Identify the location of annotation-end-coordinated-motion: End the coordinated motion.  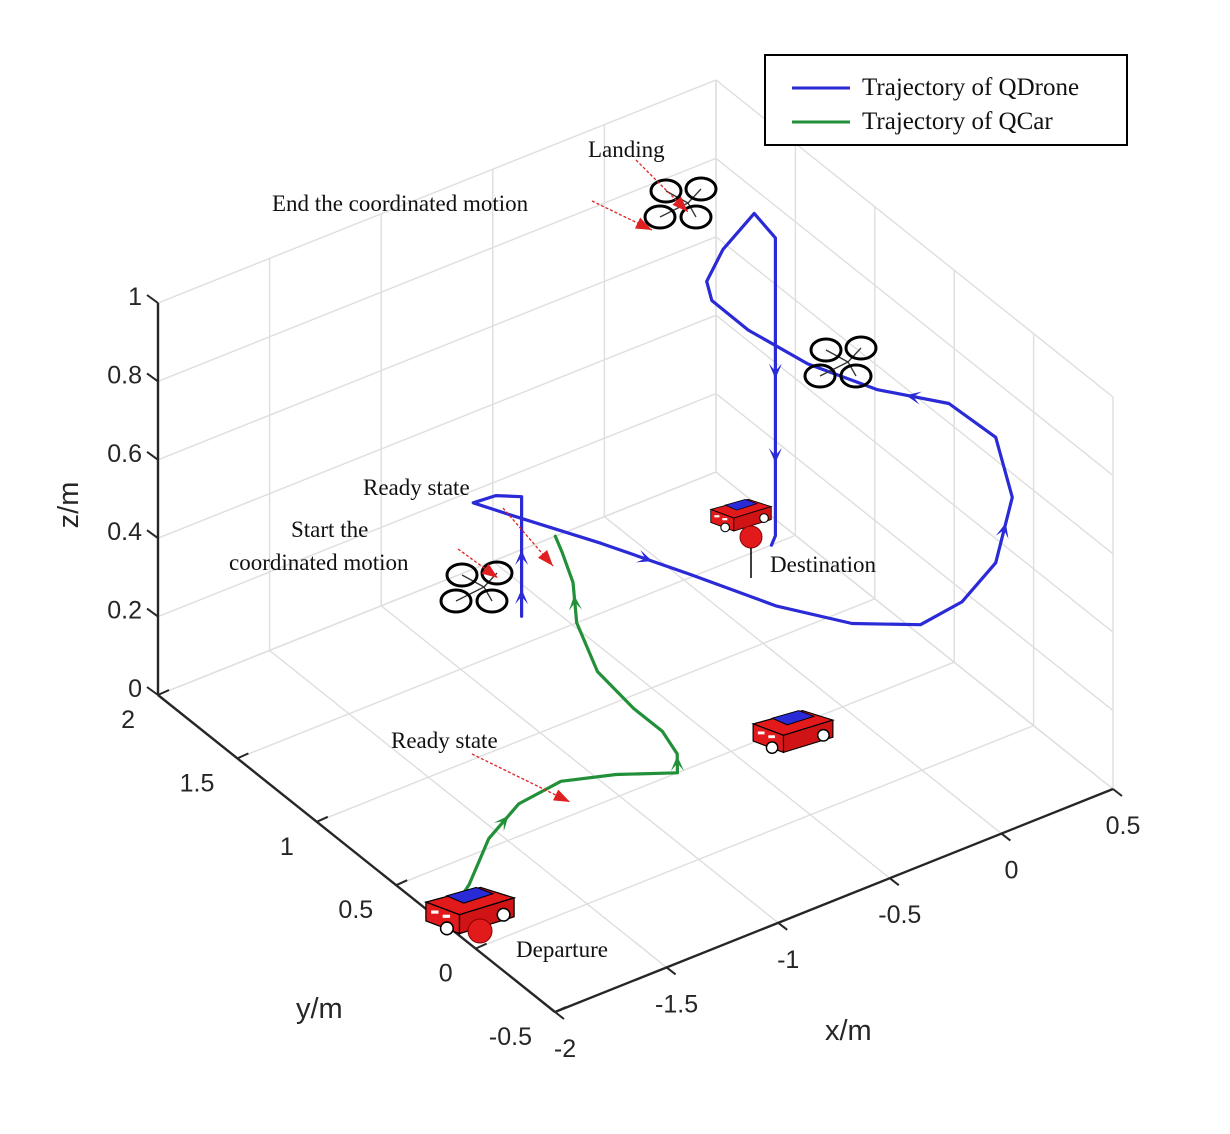
(400, 203).